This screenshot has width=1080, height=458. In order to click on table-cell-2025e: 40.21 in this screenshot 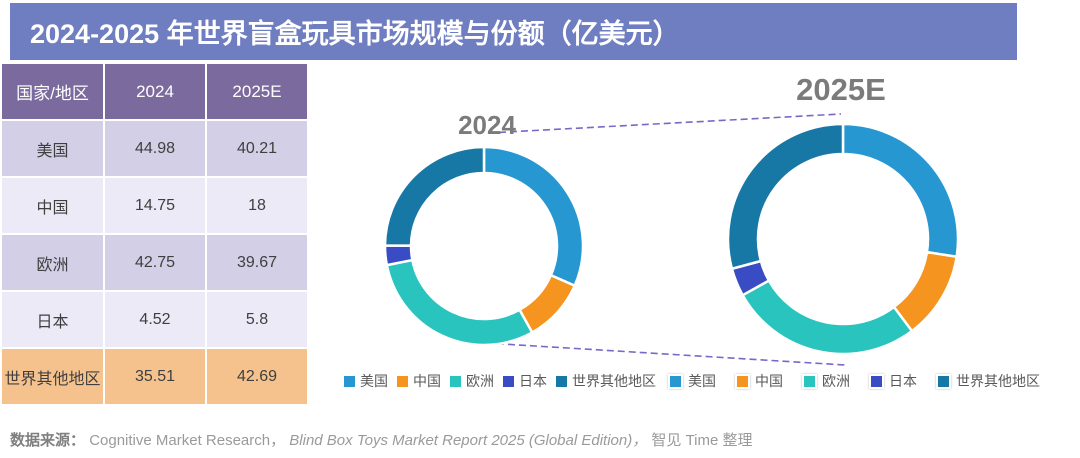, I will do `click(257, 148)`.